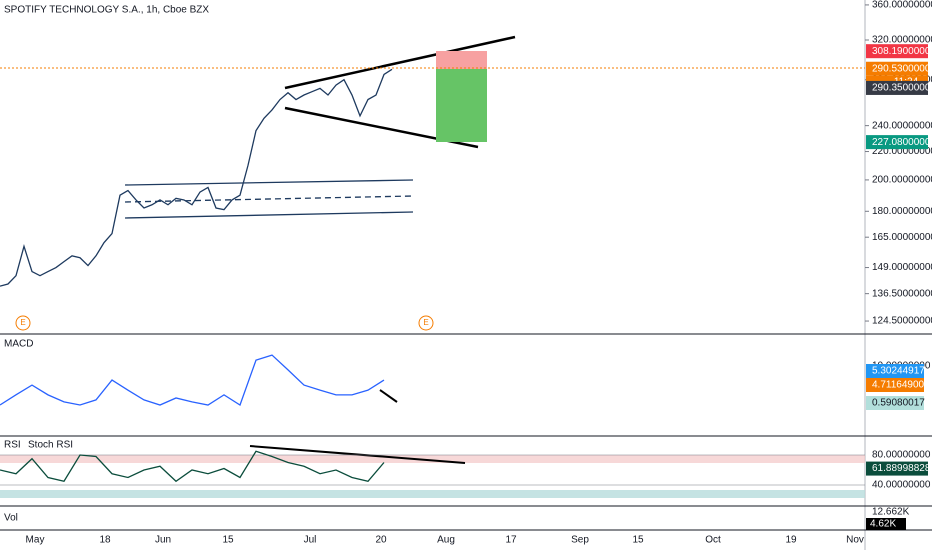 This screenshot has width=932, height=550. What do you see at coordinates (50, 445) in the screenshot?
I see `stoch-rsi-title: Stoch RSI` at bounding box center [50, 445].